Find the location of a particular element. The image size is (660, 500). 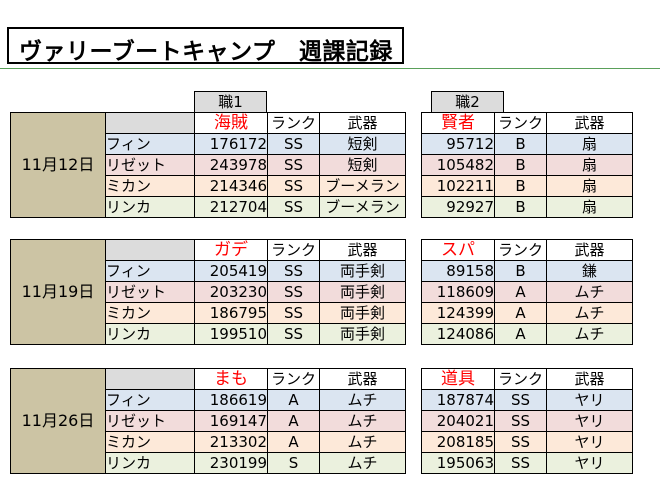

table-row: リンカ 230199 S ムチ 195063 SS ヤリ is located at coordinates (322, 463).